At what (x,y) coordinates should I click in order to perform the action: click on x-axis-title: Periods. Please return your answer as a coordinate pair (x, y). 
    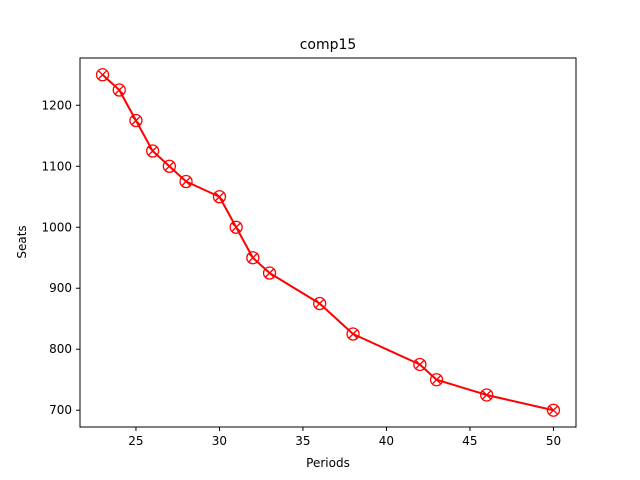
    Looking at the image, I should click on (328, 463).